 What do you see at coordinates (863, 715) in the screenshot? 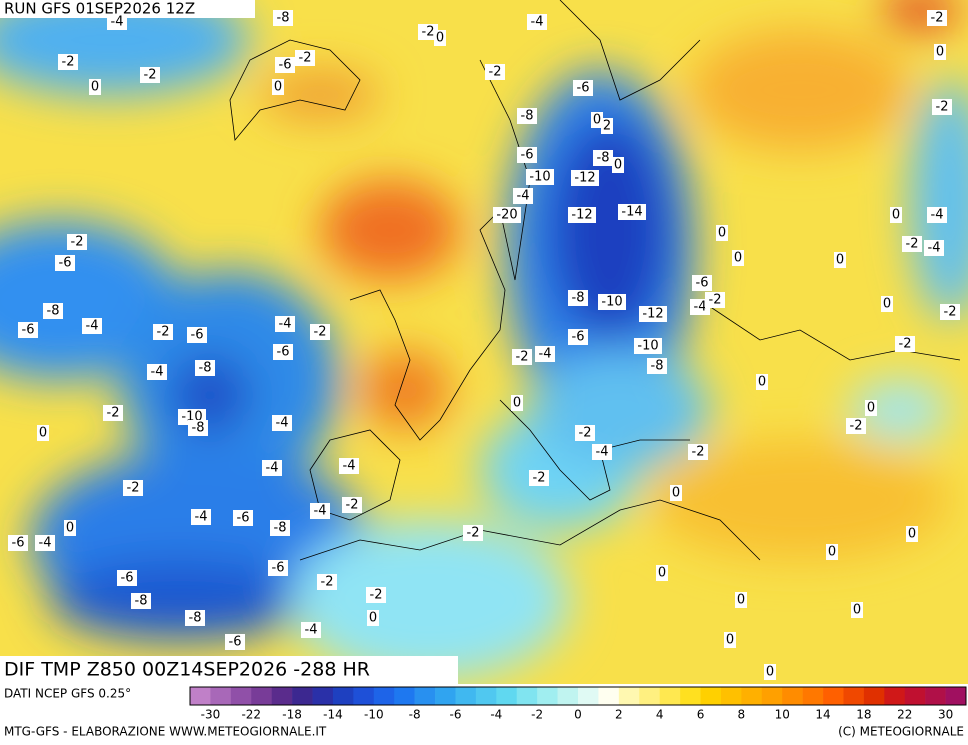
I see `colorbar-tick-label: 18` at bounding box center [863, 715].